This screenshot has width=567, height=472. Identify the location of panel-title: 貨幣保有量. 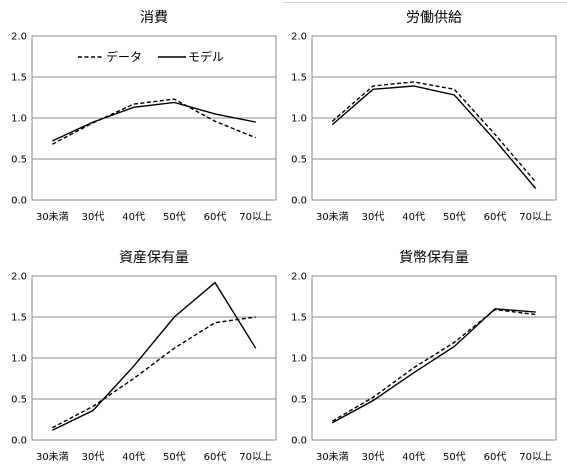
(434, 257).